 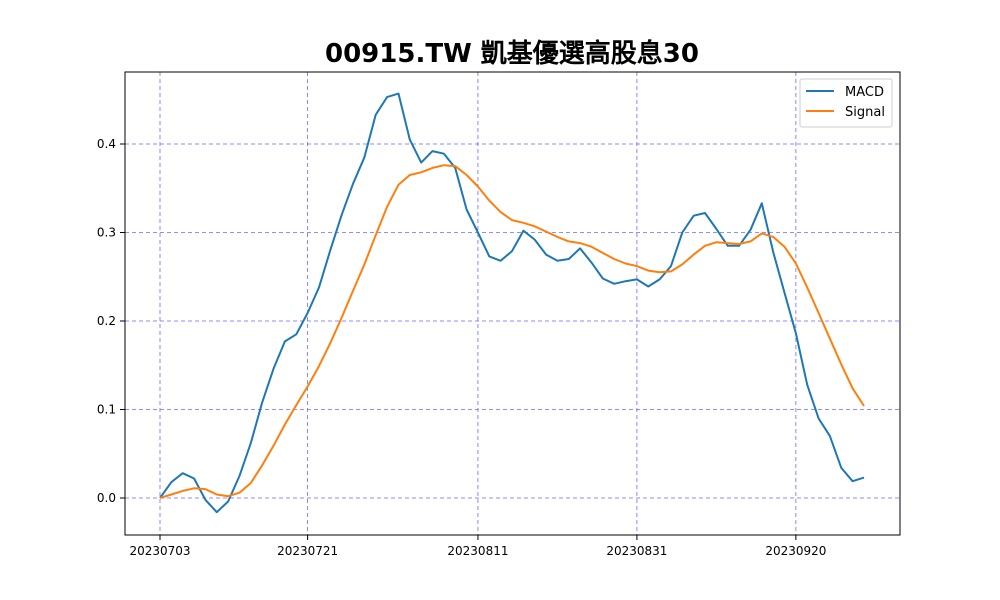 What do you see at coordinates (636, 551) in the screenshot?
I see `x-tick-label: 20230831` at bounding box center [636, 551].